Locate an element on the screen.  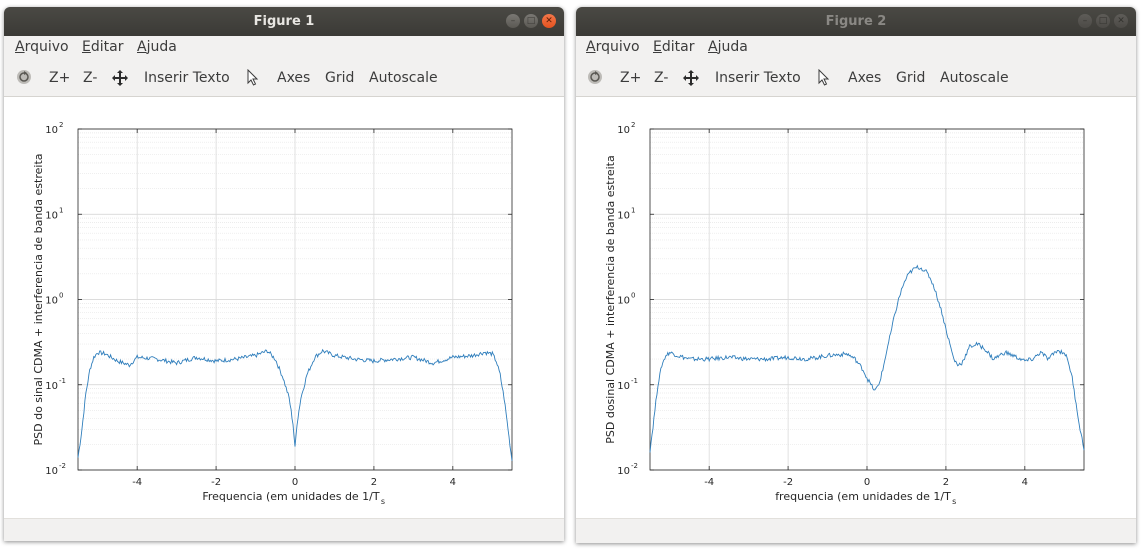
window-title: Figure 2 is located at coordinates (856, 21).